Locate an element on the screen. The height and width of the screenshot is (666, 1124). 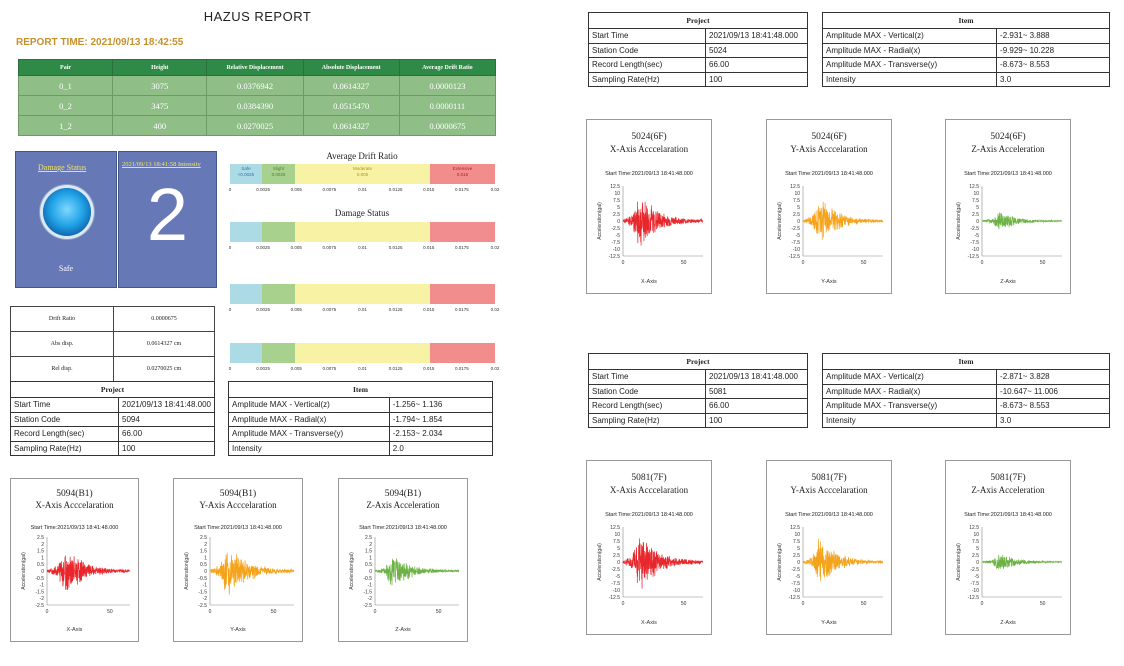
cell: 0_1 is located at coordinates (65, 85).